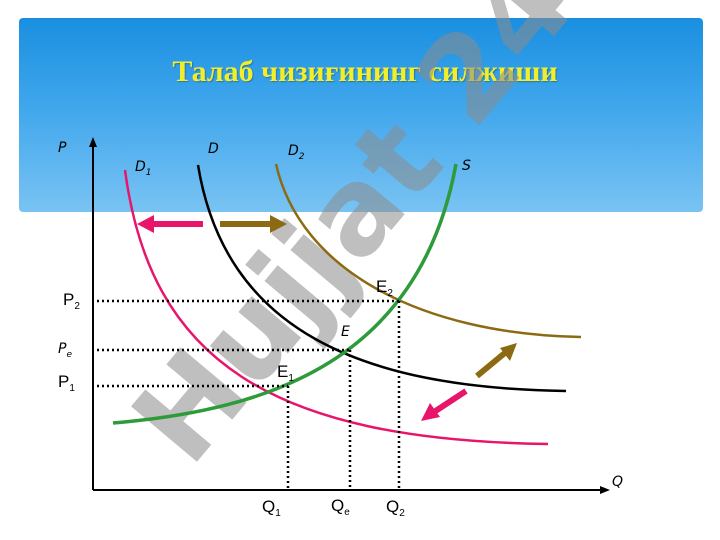 Image resolution: width=720 pixels, height=540 pixels. What do you see at coordinates (345, 332) in the screenshot?
I see `e-label: E` at bounding box center [345, 332].